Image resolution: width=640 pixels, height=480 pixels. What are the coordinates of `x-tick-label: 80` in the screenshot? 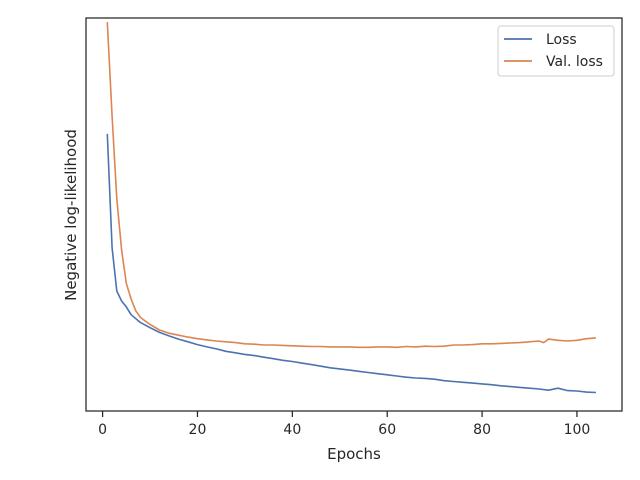 It's located at (482, 430).